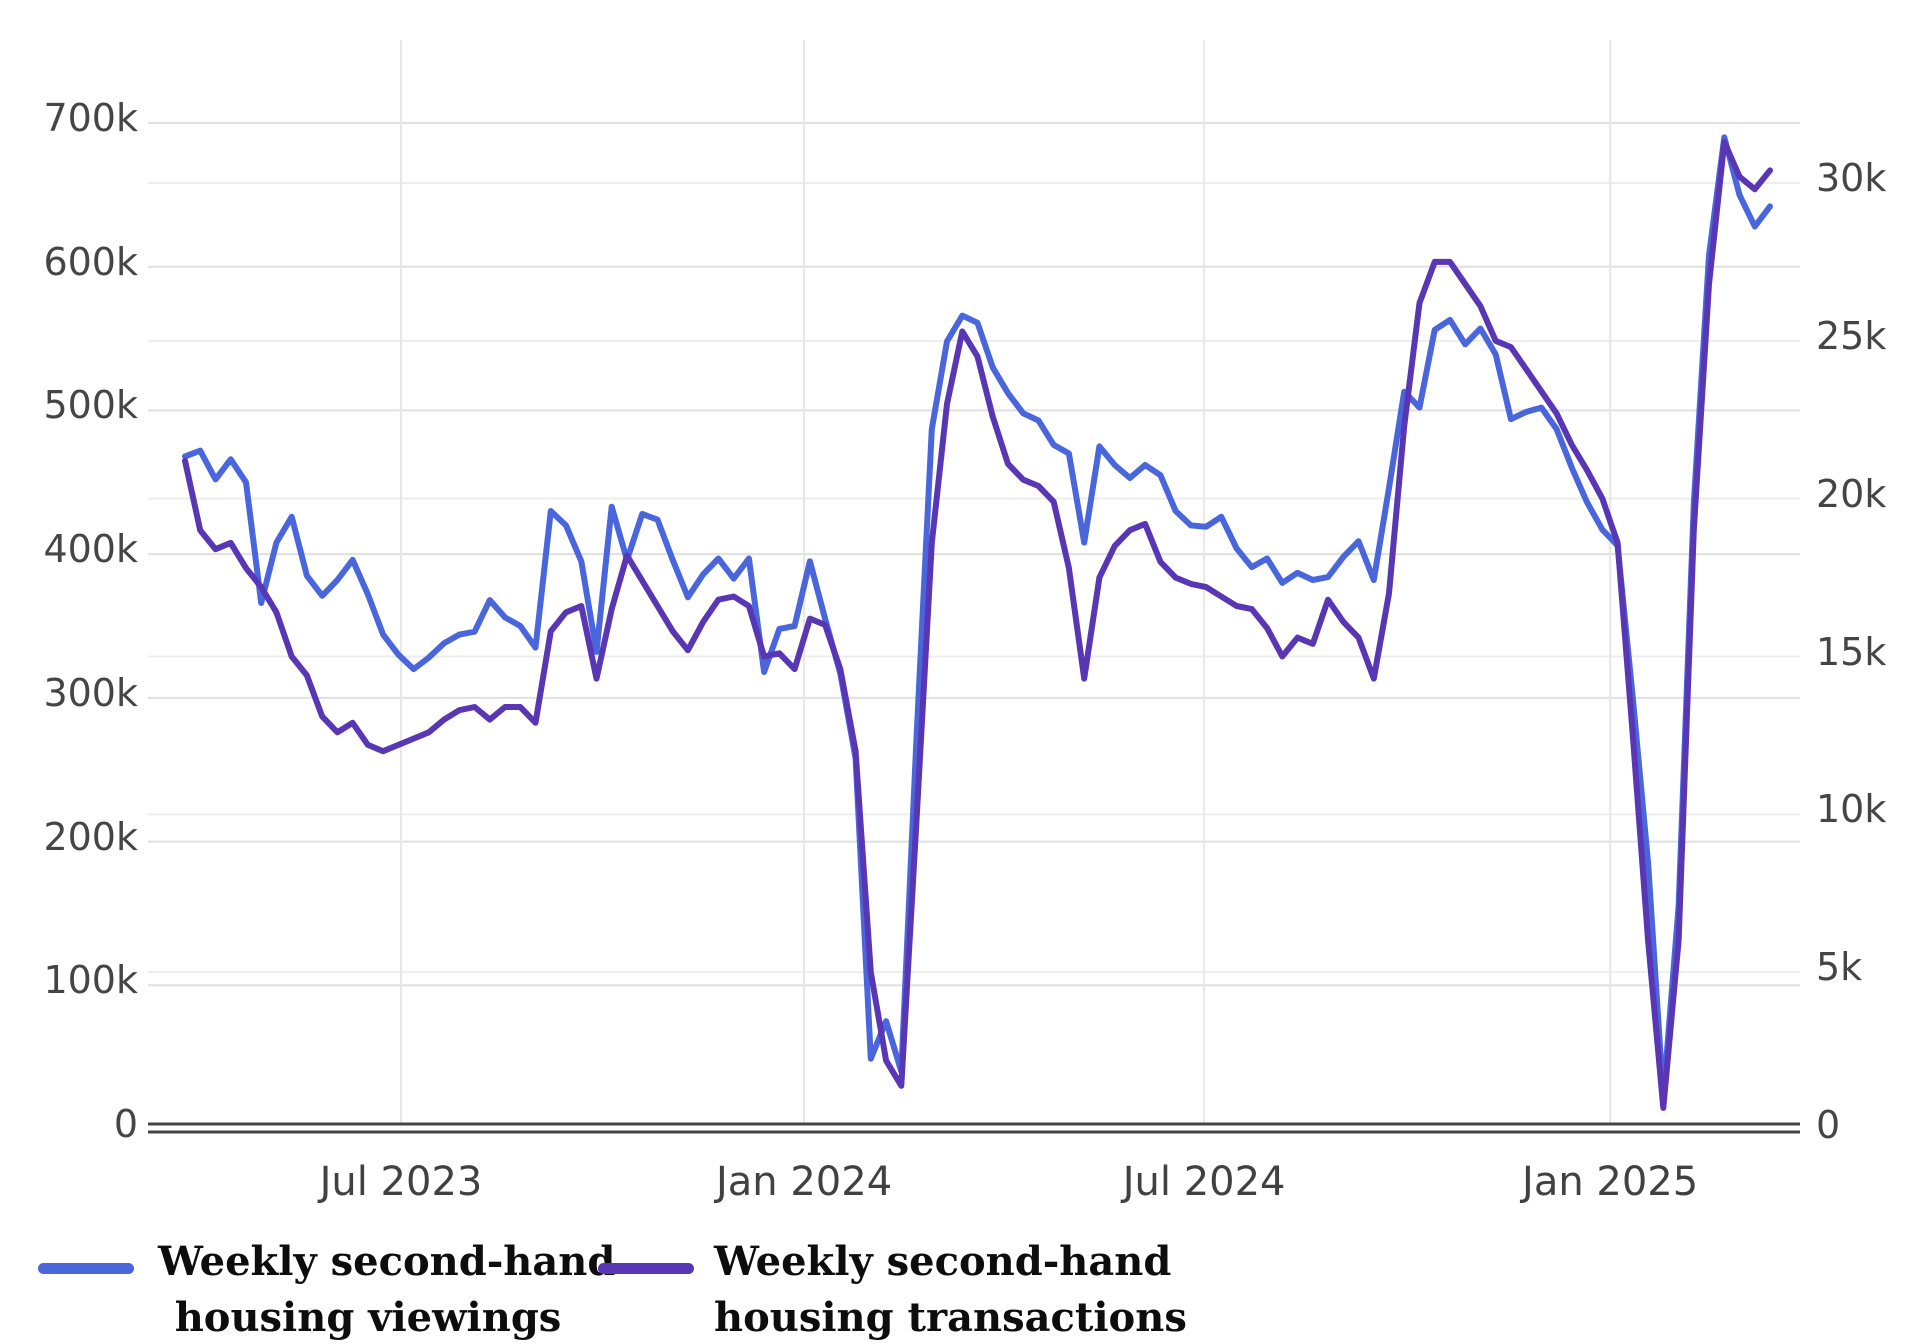 Image resolution: width=1932 pixels, height=1344 pixels. What do you see at coordinates (90, 549) in the screenshot?
I see `y-axis-left-tick-label: 400k` at bounding box center [90, 549].